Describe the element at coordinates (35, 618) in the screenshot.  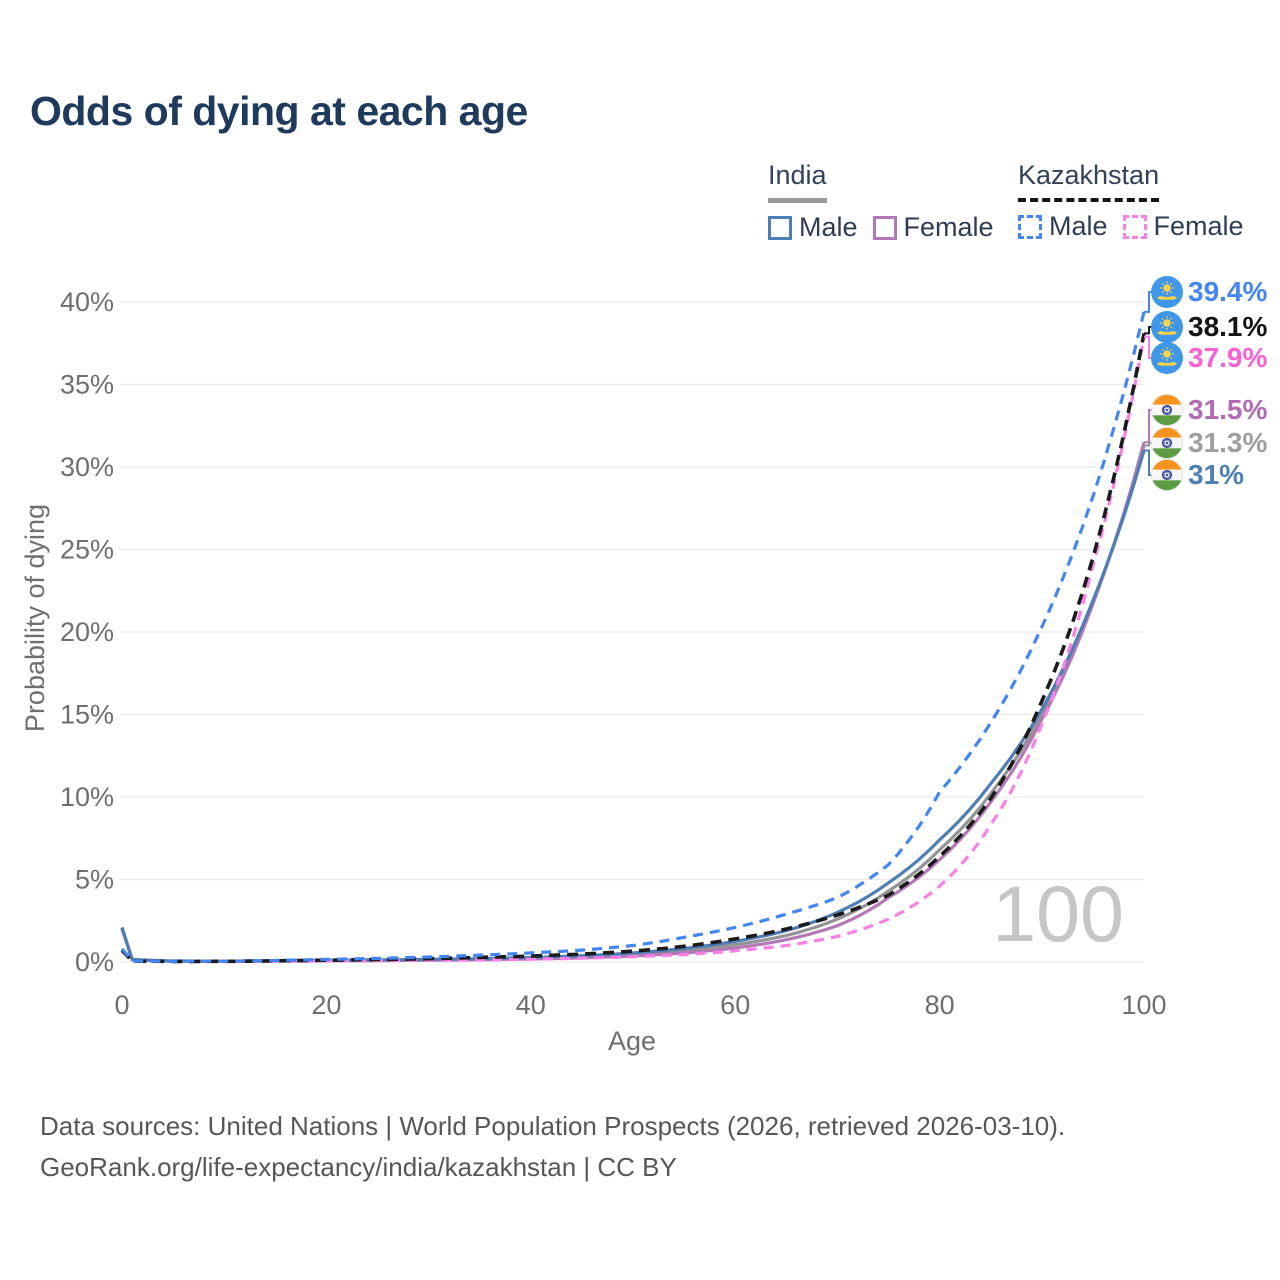
I see `y-axis-title: Probability of dying` at that location.